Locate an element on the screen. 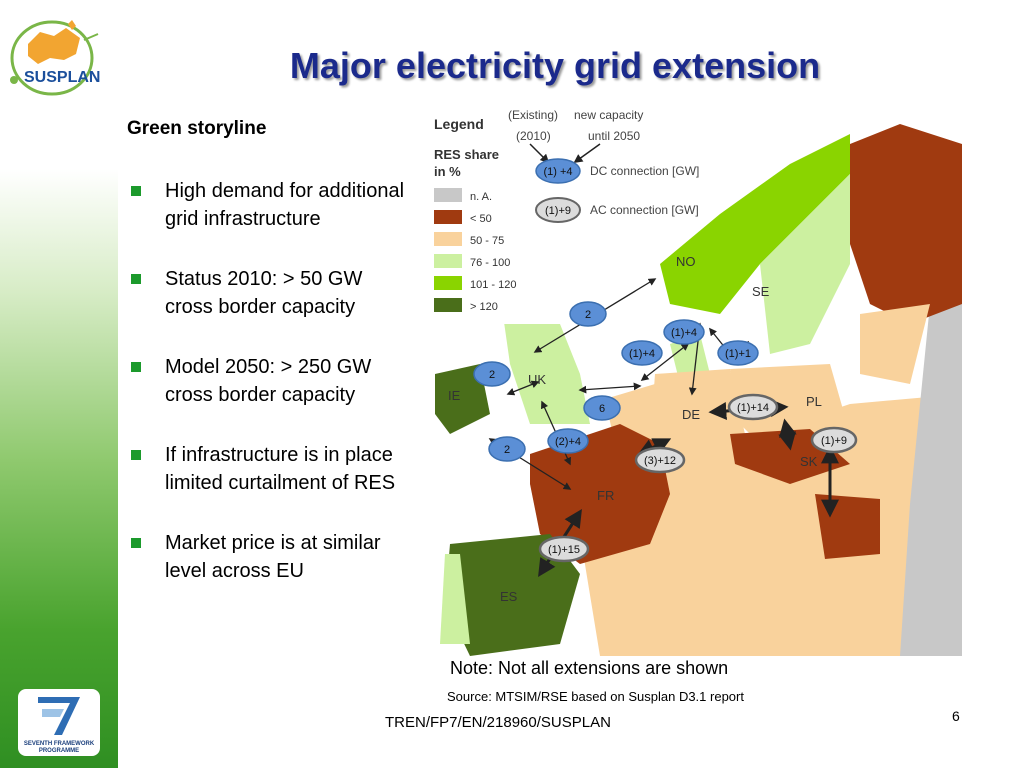 This screenshot has height=768, width=1024. ac-label: (3)+12 is located at coordinates (660, 461).